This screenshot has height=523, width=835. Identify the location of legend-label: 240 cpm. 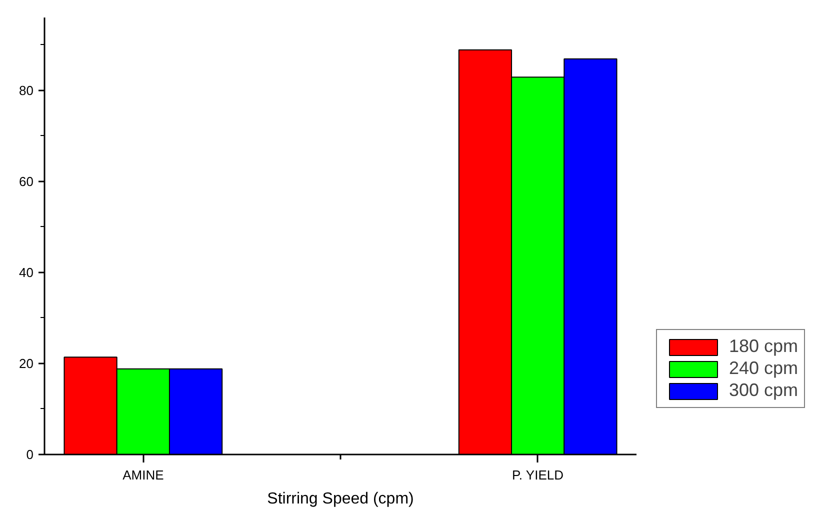
(763, 368).